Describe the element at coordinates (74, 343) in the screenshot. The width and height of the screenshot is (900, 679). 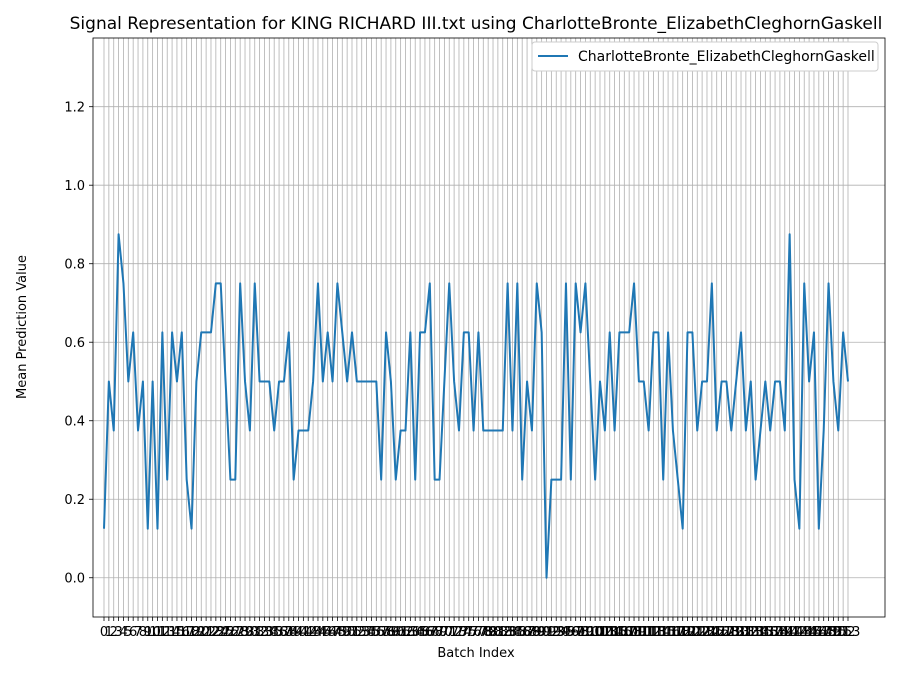
I see `y-tick-label: 0.6` at that location.